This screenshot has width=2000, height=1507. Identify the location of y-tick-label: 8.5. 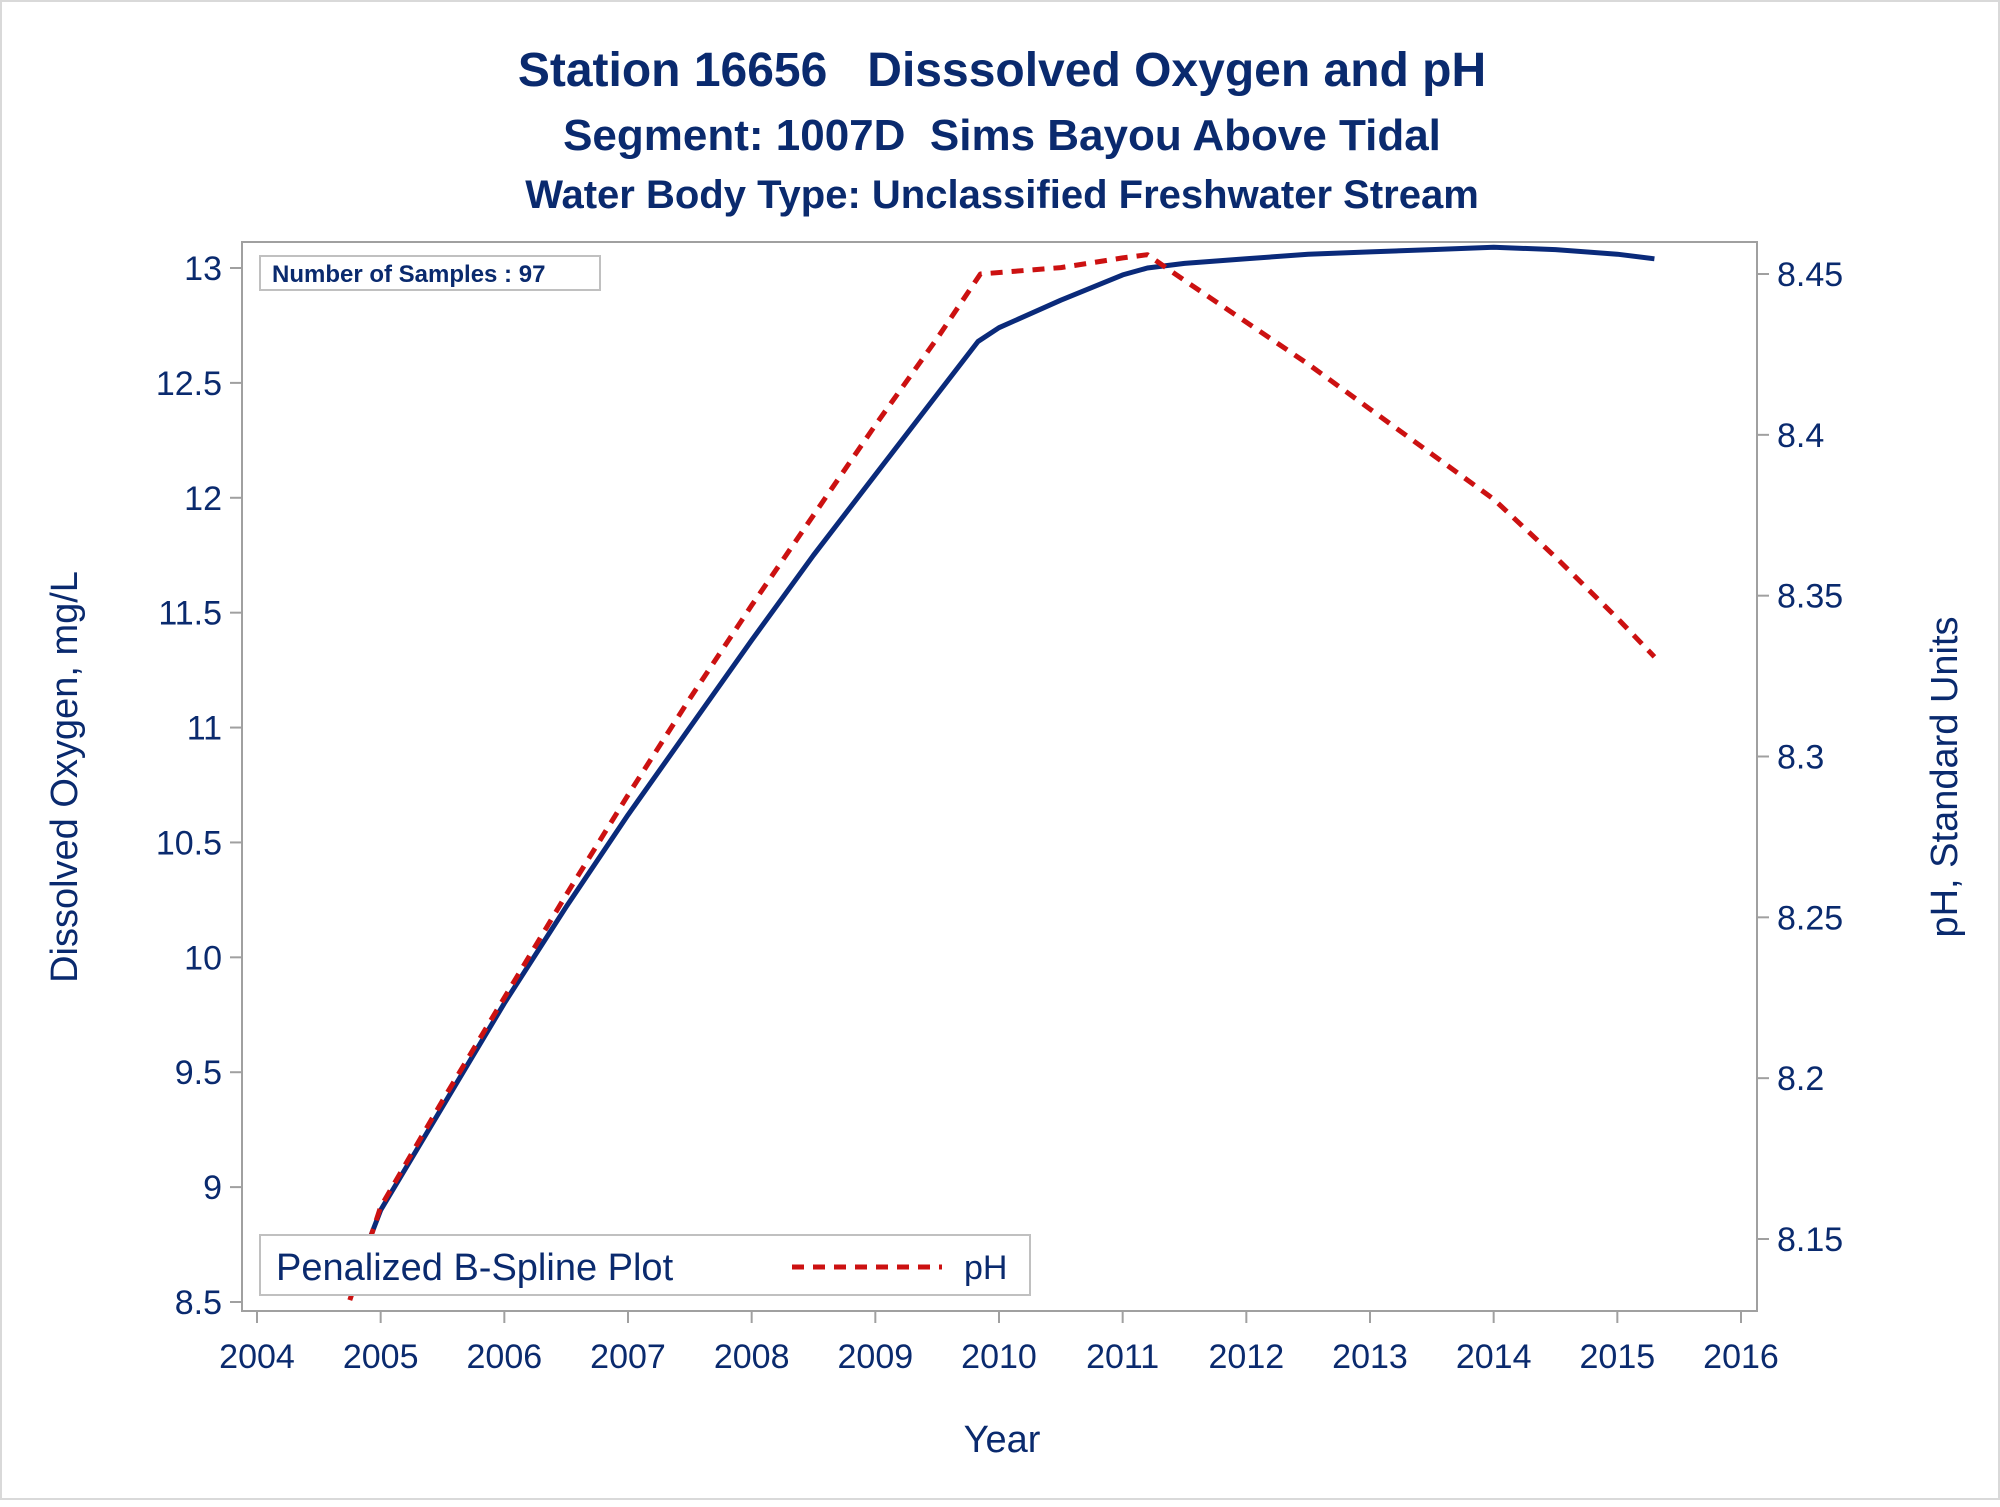
(198, 1303).